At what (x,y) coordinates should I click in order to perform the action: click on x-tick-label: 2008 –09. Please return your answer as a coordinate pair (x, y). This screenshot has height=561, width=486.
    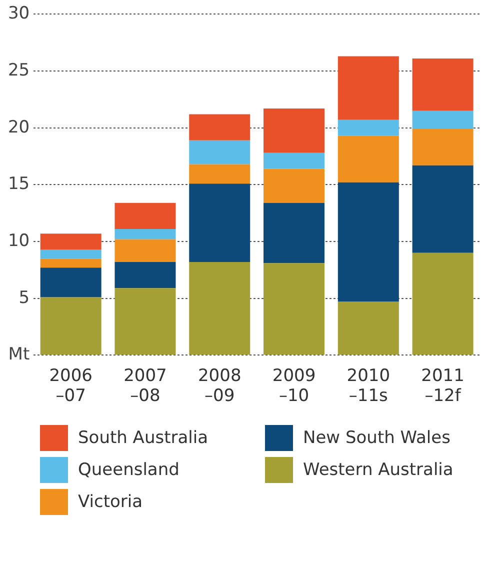
    Looking at the image, I should click on (220, 386).